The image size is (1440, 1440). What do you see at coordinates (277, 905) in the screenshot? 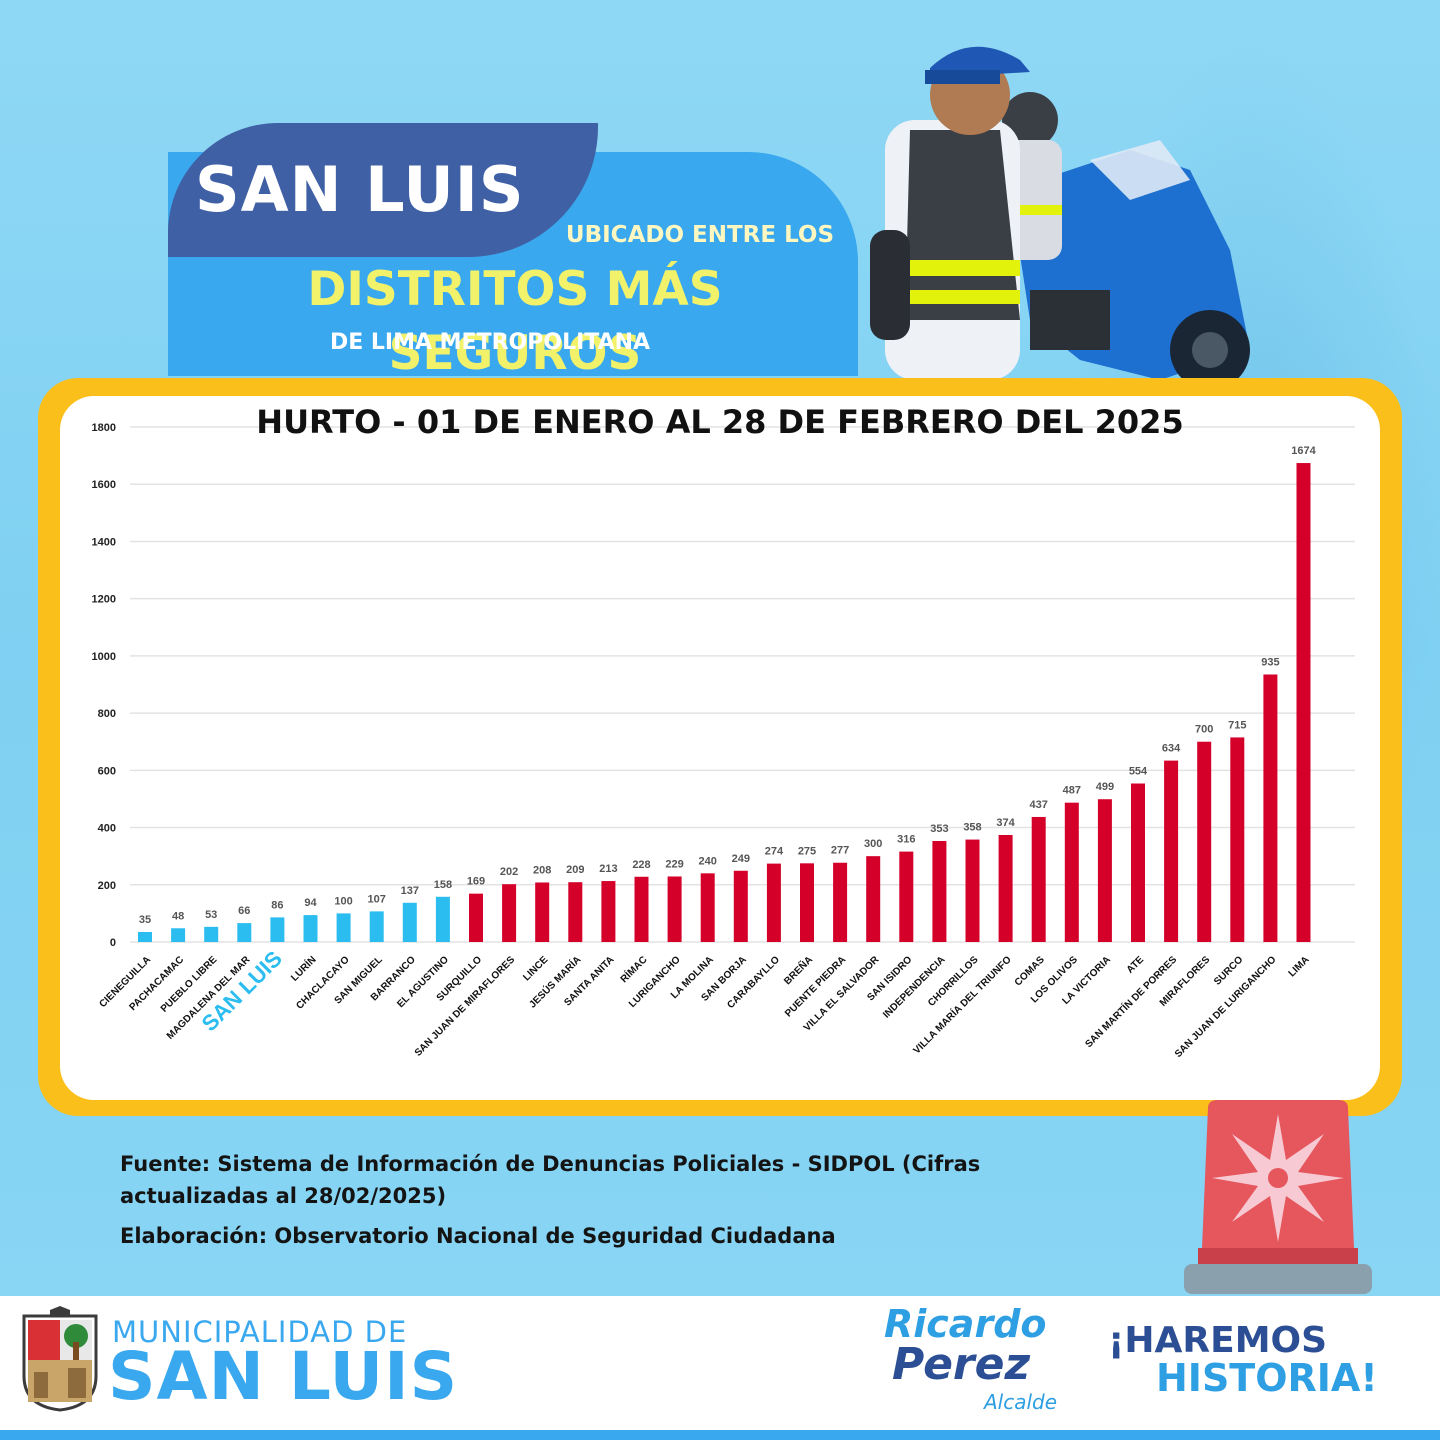
I see `data-label: 86` at bounding box center [277, 905].